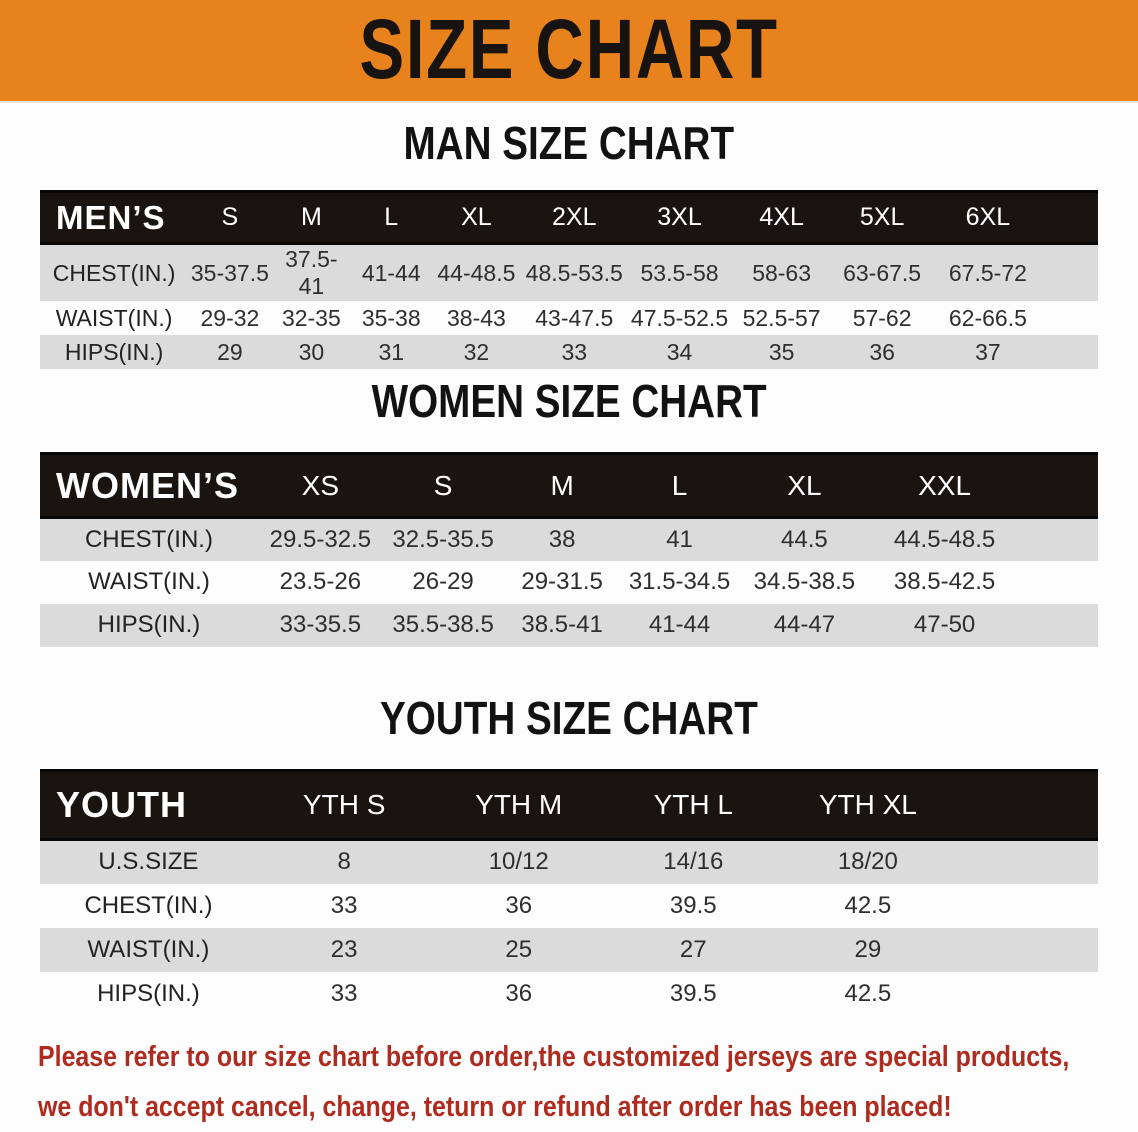 The image size is (1138, 1132). I want to click on size-table-header-row: YOUTH YTH S YTH M YTH L YTH XL, so click(569, 805).